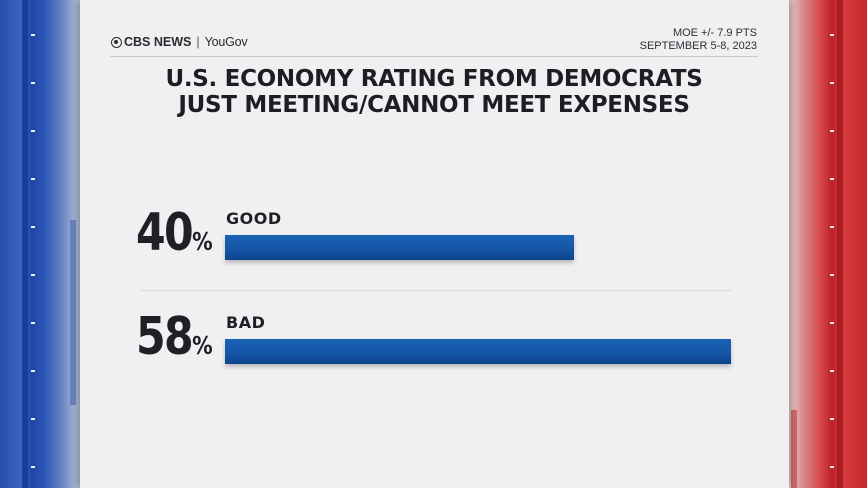  I want to click on pct-label-good: 40%, so click(174, 233).